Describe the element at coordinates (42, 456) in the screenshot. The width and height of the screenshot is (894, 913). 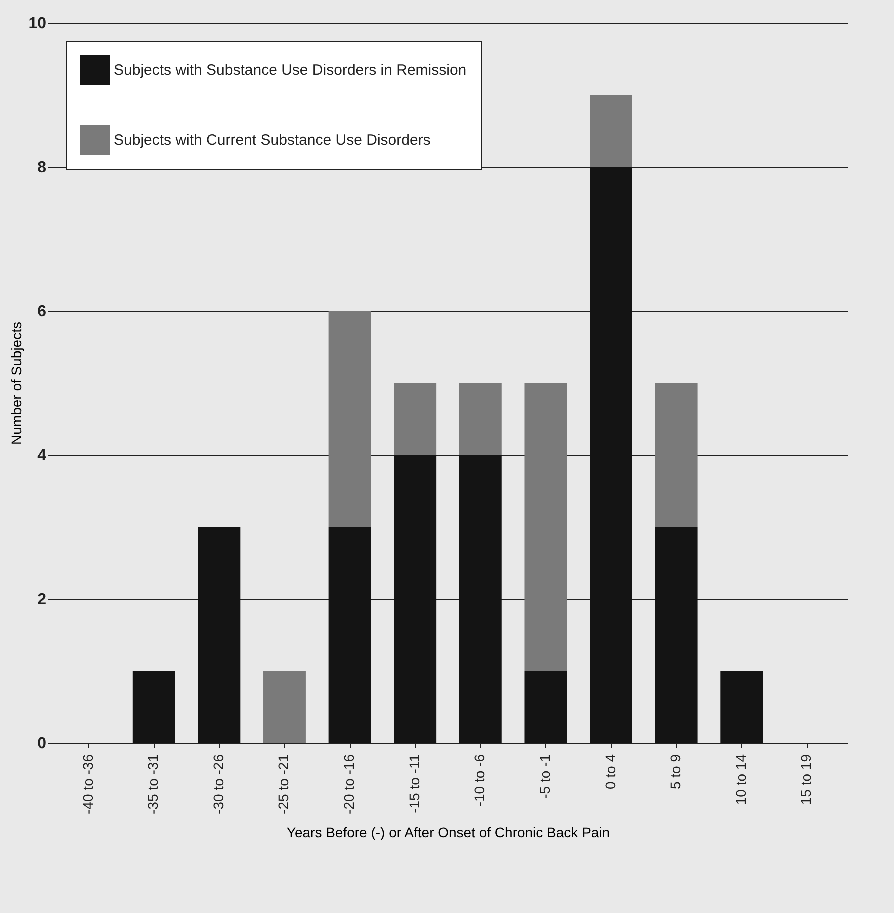
I see `y-tick-label: 4` at that location.